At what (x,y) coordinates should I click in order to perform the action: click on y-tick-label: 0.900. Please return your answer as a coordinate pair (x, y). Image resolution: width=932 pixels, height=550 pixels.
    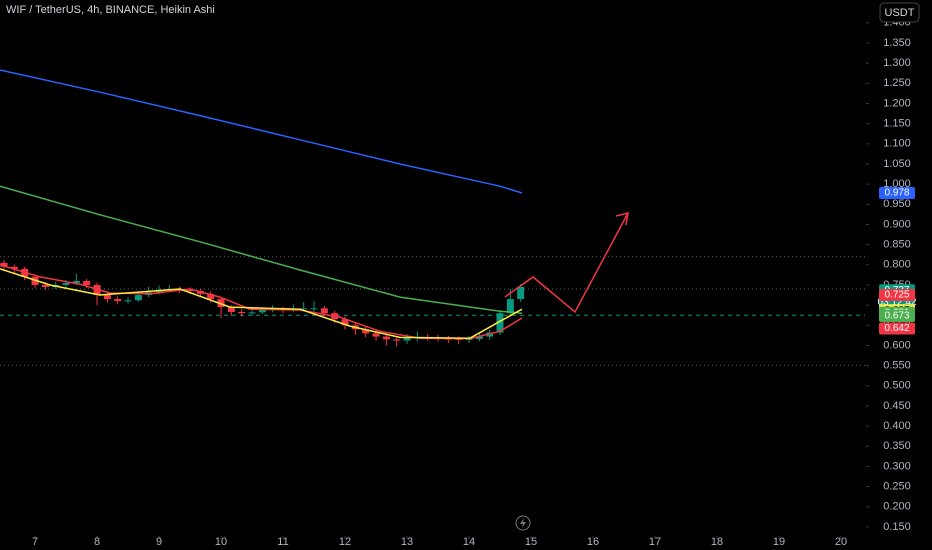
    Looking at the image, I should click on (897, 224).